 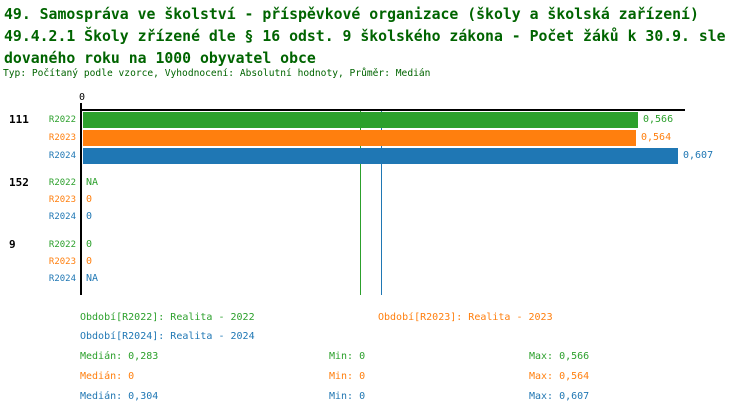 What do you see at coordinates (375, 217) in the screenshot?
I see `table-row: R2024 0` at bounding box center [375, 217].